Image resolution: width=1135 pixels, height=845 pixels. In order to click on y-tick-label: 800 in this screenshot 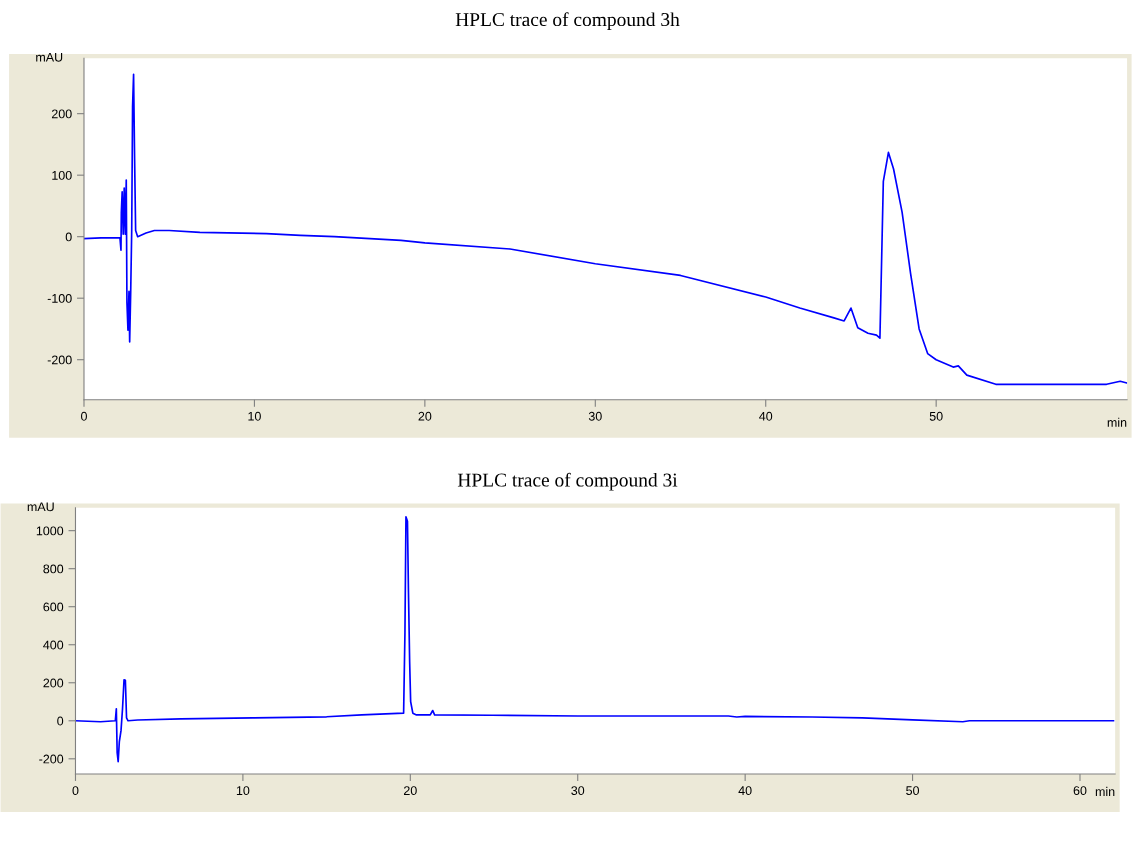, I will do `click(53, 569)`.